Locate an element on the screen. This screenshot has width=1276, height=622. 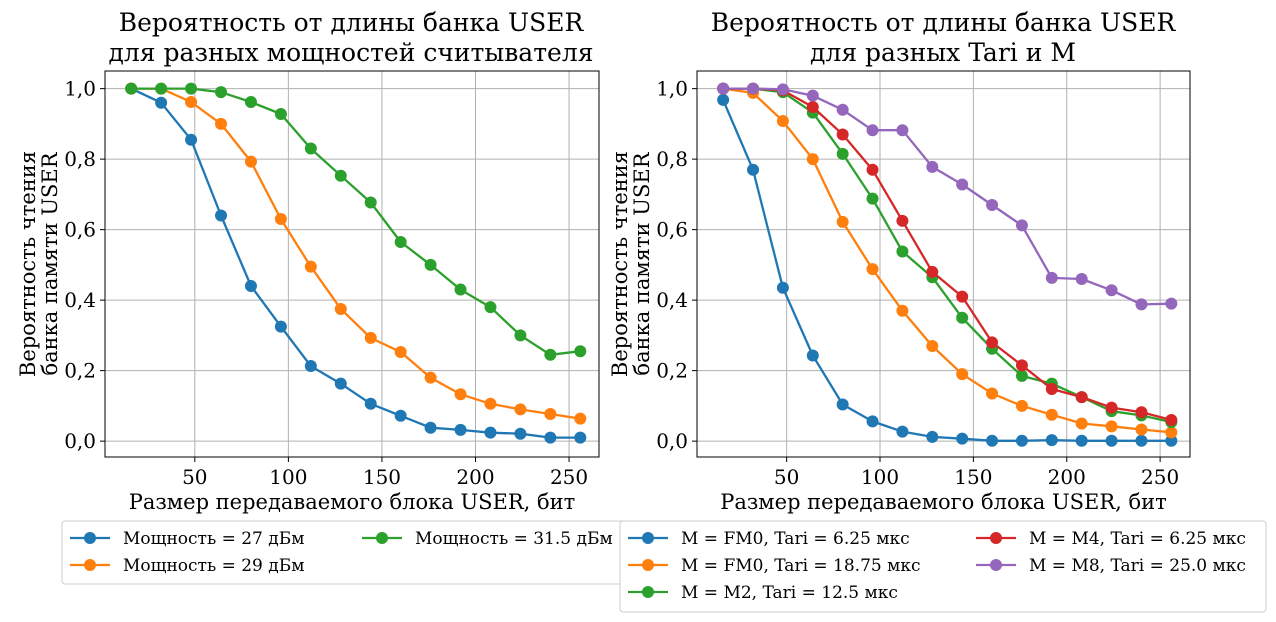
legend-entry: M = FM0, Tari = 18.75 мкс is located at coordinates (801, 566).